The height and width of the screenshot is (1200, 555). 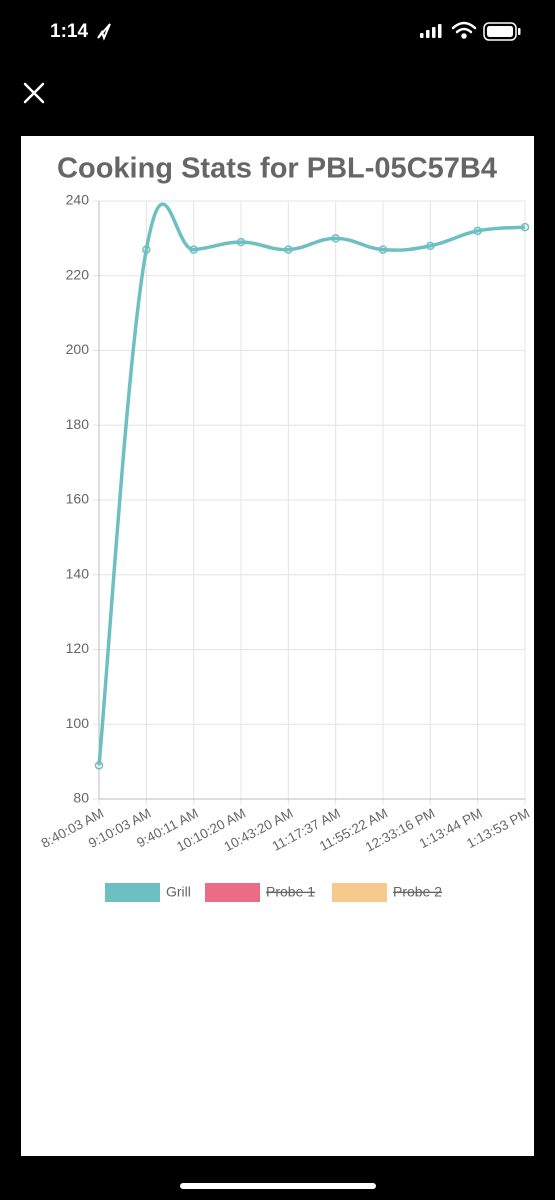 What do you see at coordinates (81, 798) in the screenshot?
I see `y-tick-label: 80` at bounding box center [81, 798].